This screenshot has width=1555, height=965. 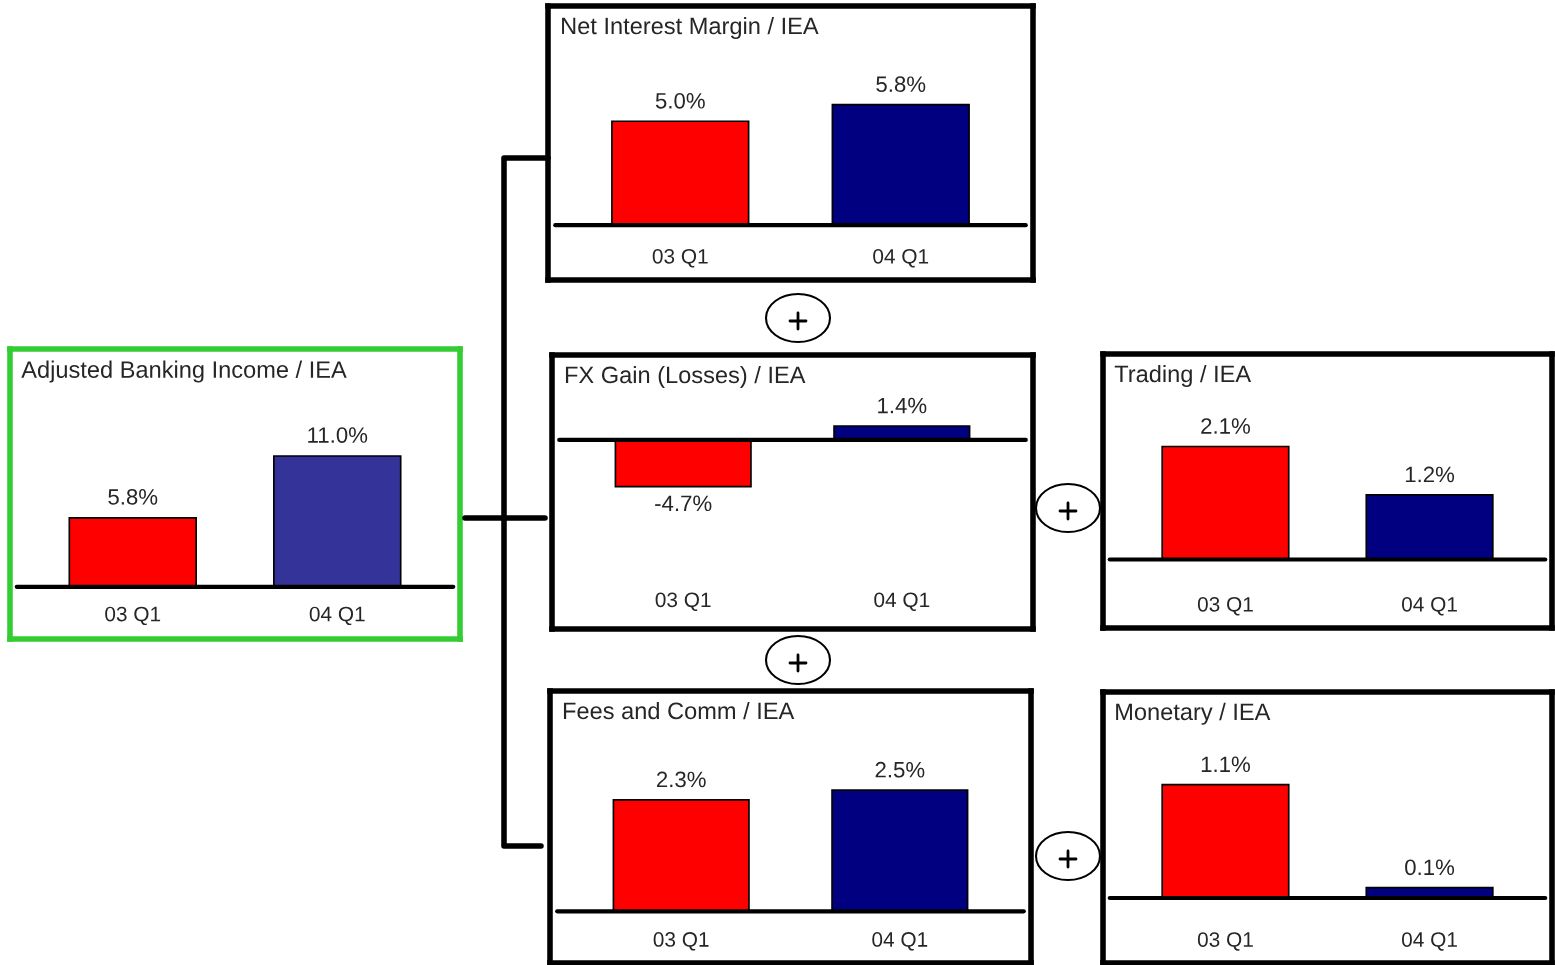 What do you see at coordinates (1193, 713) in the screenshot?
I see `chart-title: Monetary / IEA` at bounding box center [1193, 713].